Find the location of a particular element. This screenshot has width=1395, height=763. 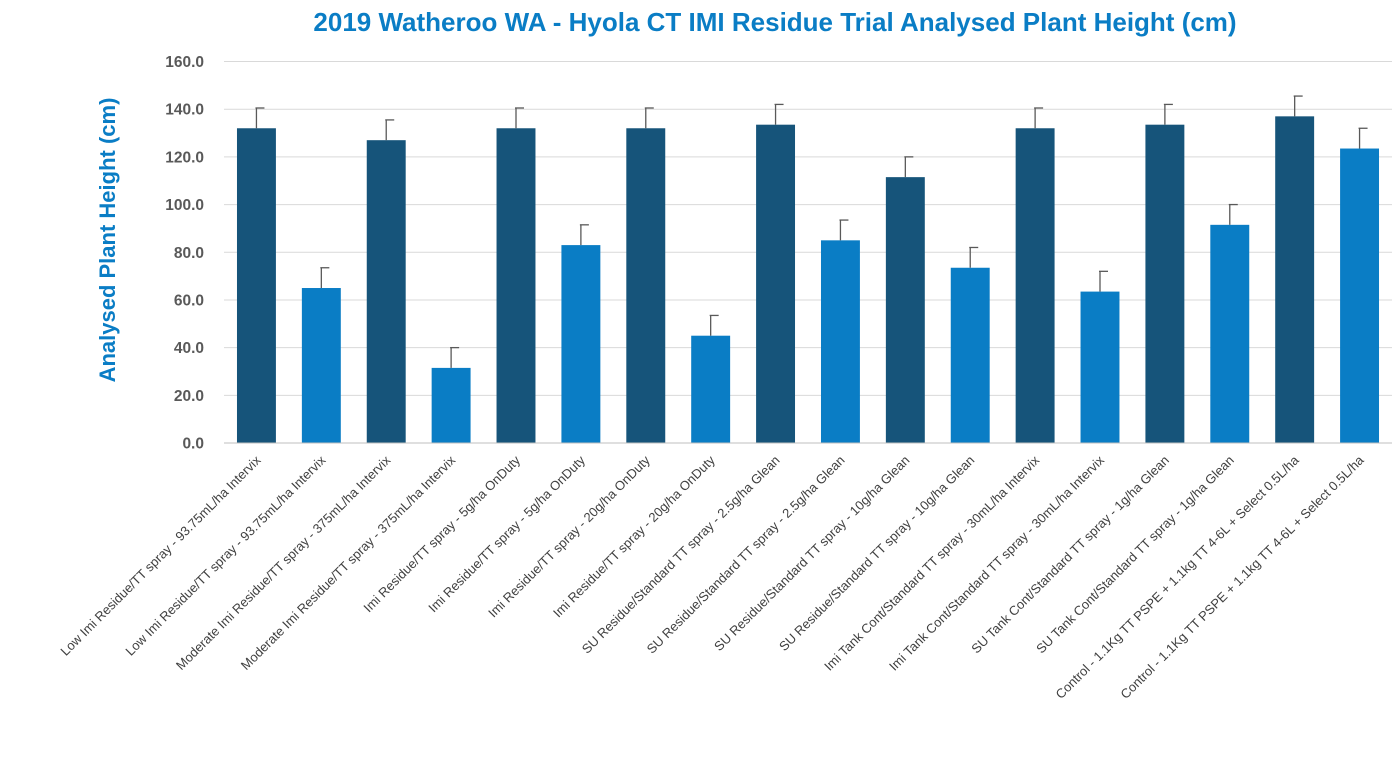

y-tick-label: 20.0 is located at coordinates (189, 396).